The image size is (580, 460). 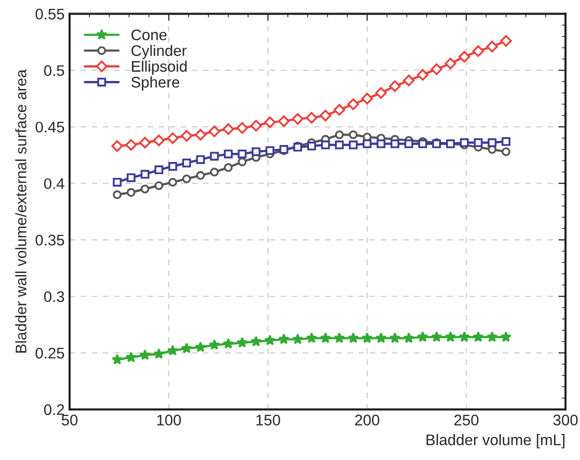 What do you see at coordinates (54, 70) in the screenshot?
I see `y-tick-label: 0.5` at bounding box center [54, 70].